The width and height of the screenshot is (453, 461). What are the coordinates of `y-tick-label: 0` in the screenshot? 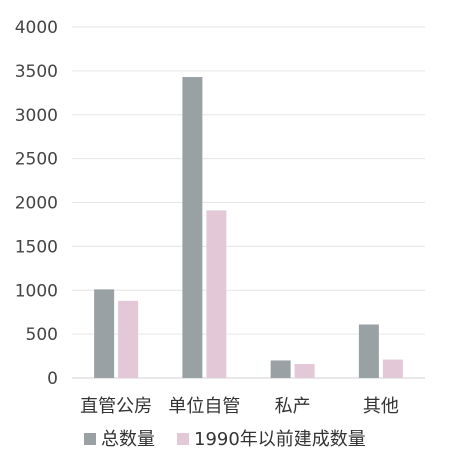 It's located at (52, 379).